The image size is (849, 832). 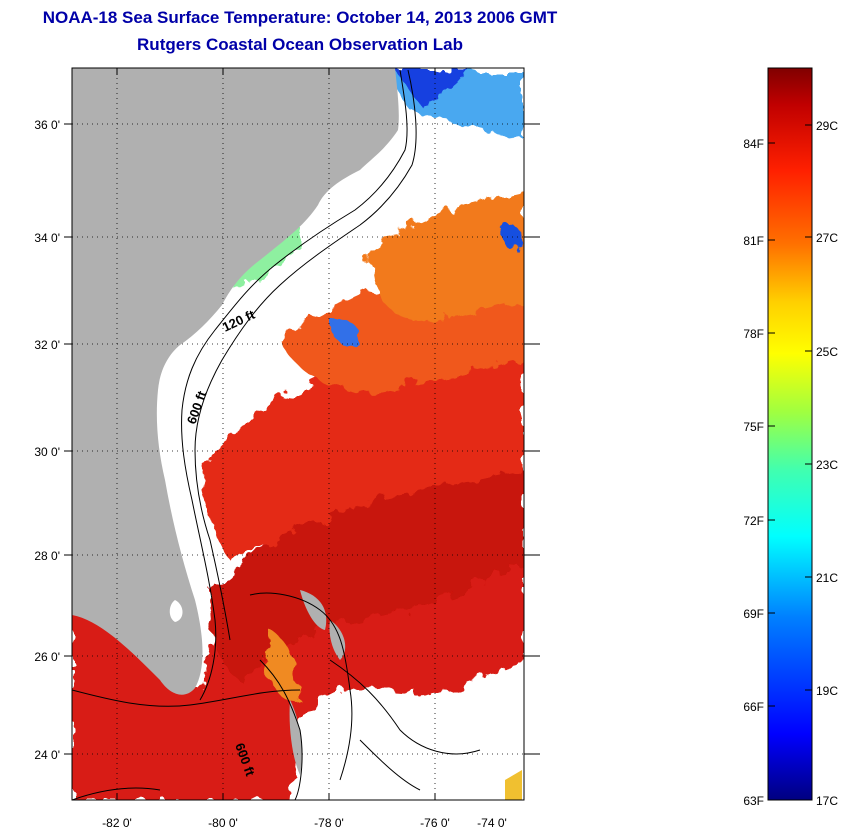 I want to click on colorbar-c-25: 25C, so click(x=827, y=352).